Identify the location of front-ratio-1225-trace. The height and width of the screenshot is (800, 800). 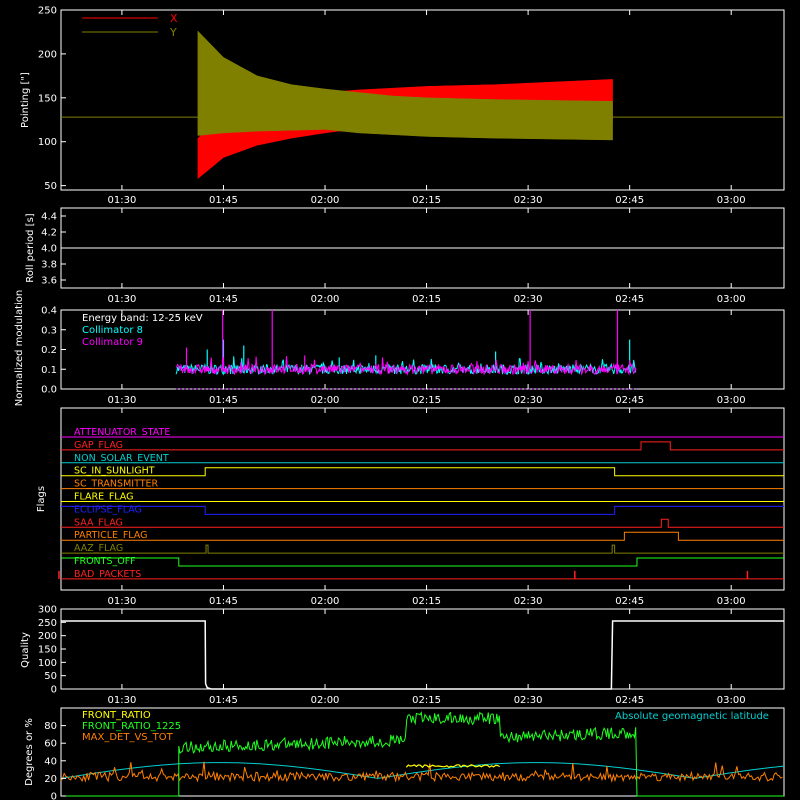
(422, 754).